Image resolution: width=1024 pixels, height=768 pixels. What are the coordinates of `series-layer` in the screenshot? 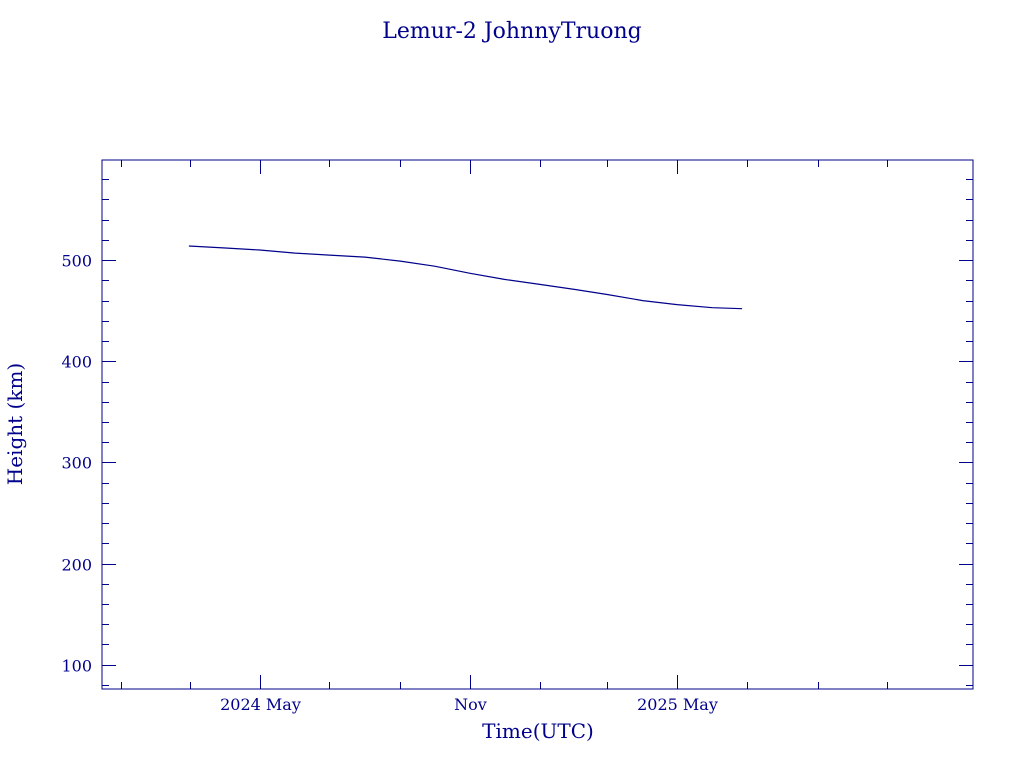 It's located at (465, 277).